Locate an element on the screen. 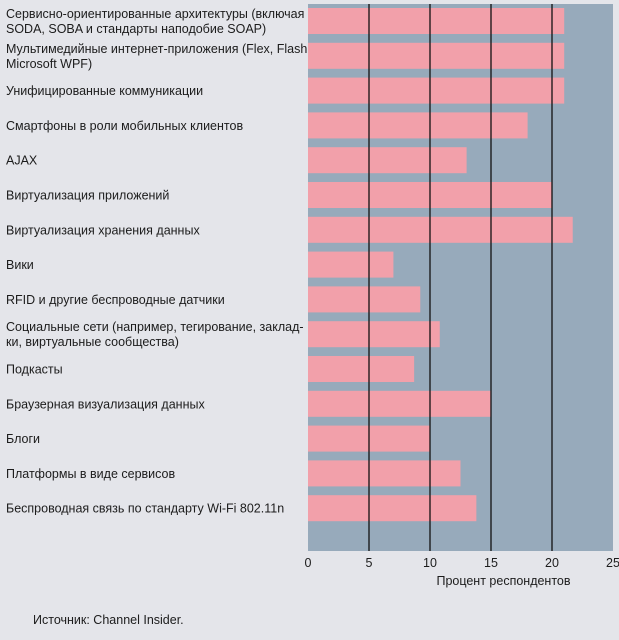 The width and height of the screenshot is (619, 640). x-tick-label-10: 10 is located at coordinates (430, 563).